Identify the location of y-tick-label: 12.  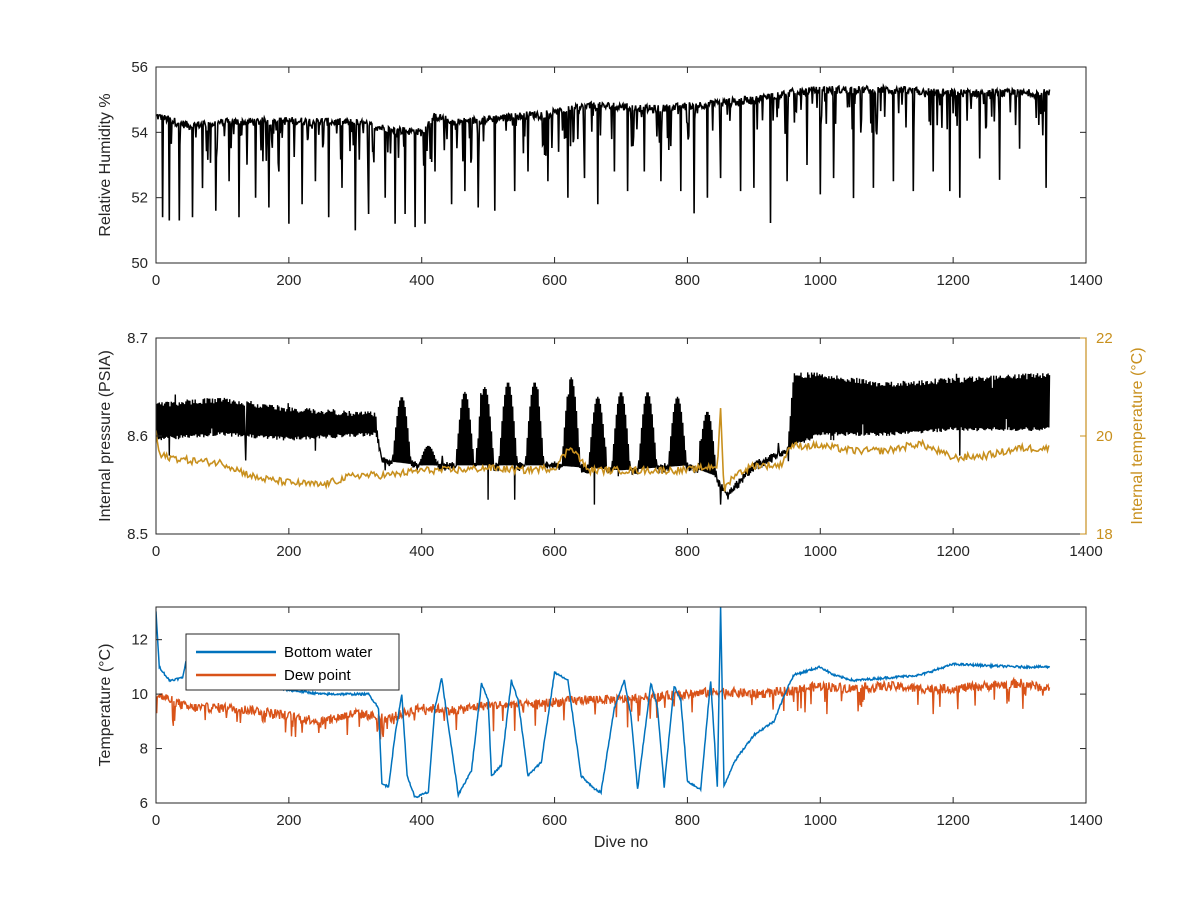
(139, 640).